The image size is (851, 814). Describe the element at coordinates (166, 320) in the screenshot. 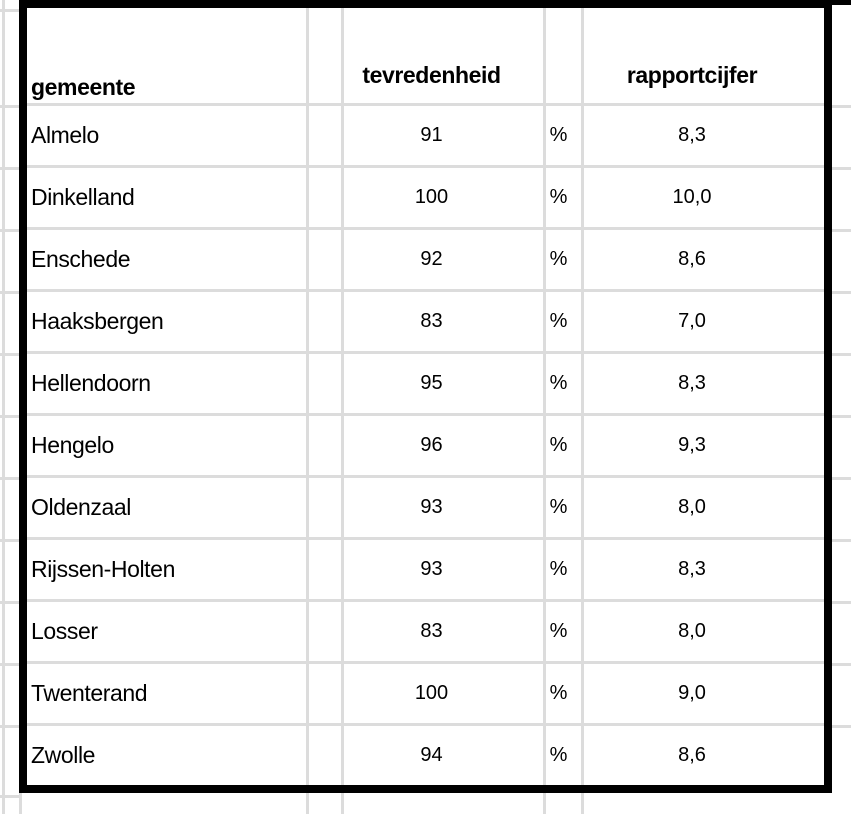

I see `cell-gemeente: Haaksbergen` at that location.